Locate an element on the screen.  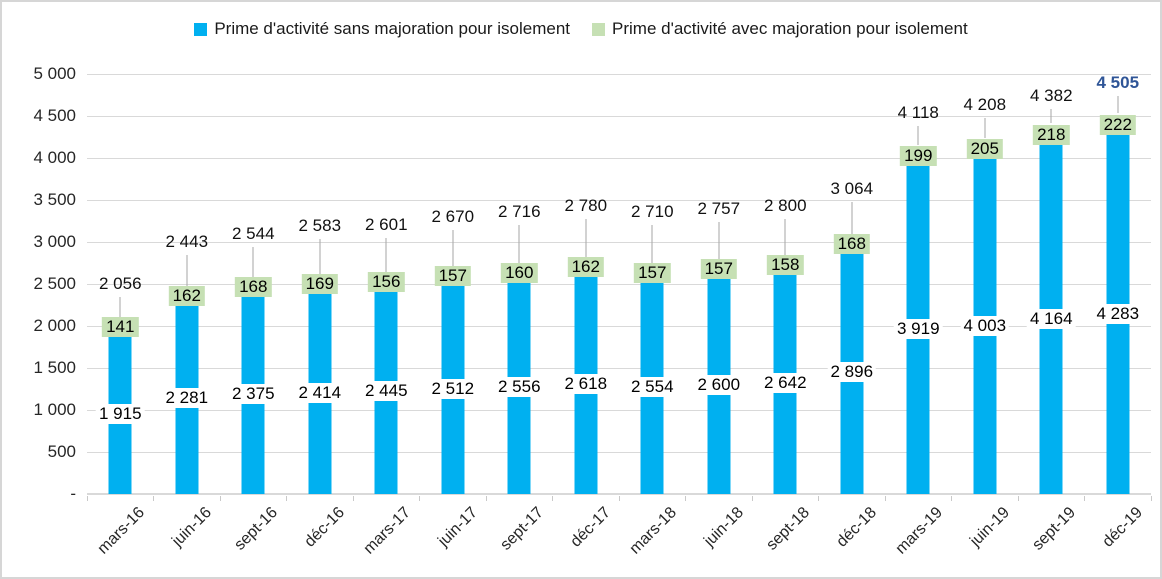
blue-segment-value-label: 2 281 is located at coordinates (187, 398).